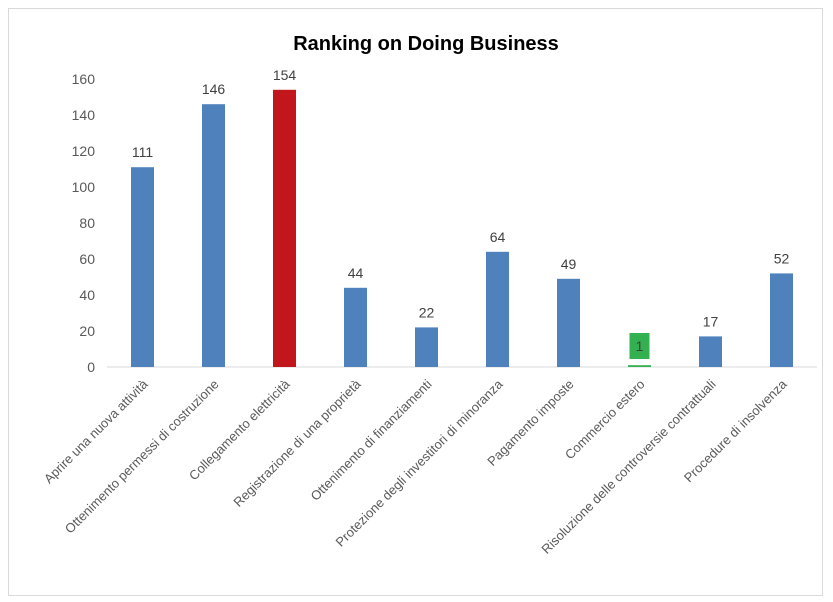 The image size is (833, 602). I want to click on y-tick-label: 100, so click(84, 187).